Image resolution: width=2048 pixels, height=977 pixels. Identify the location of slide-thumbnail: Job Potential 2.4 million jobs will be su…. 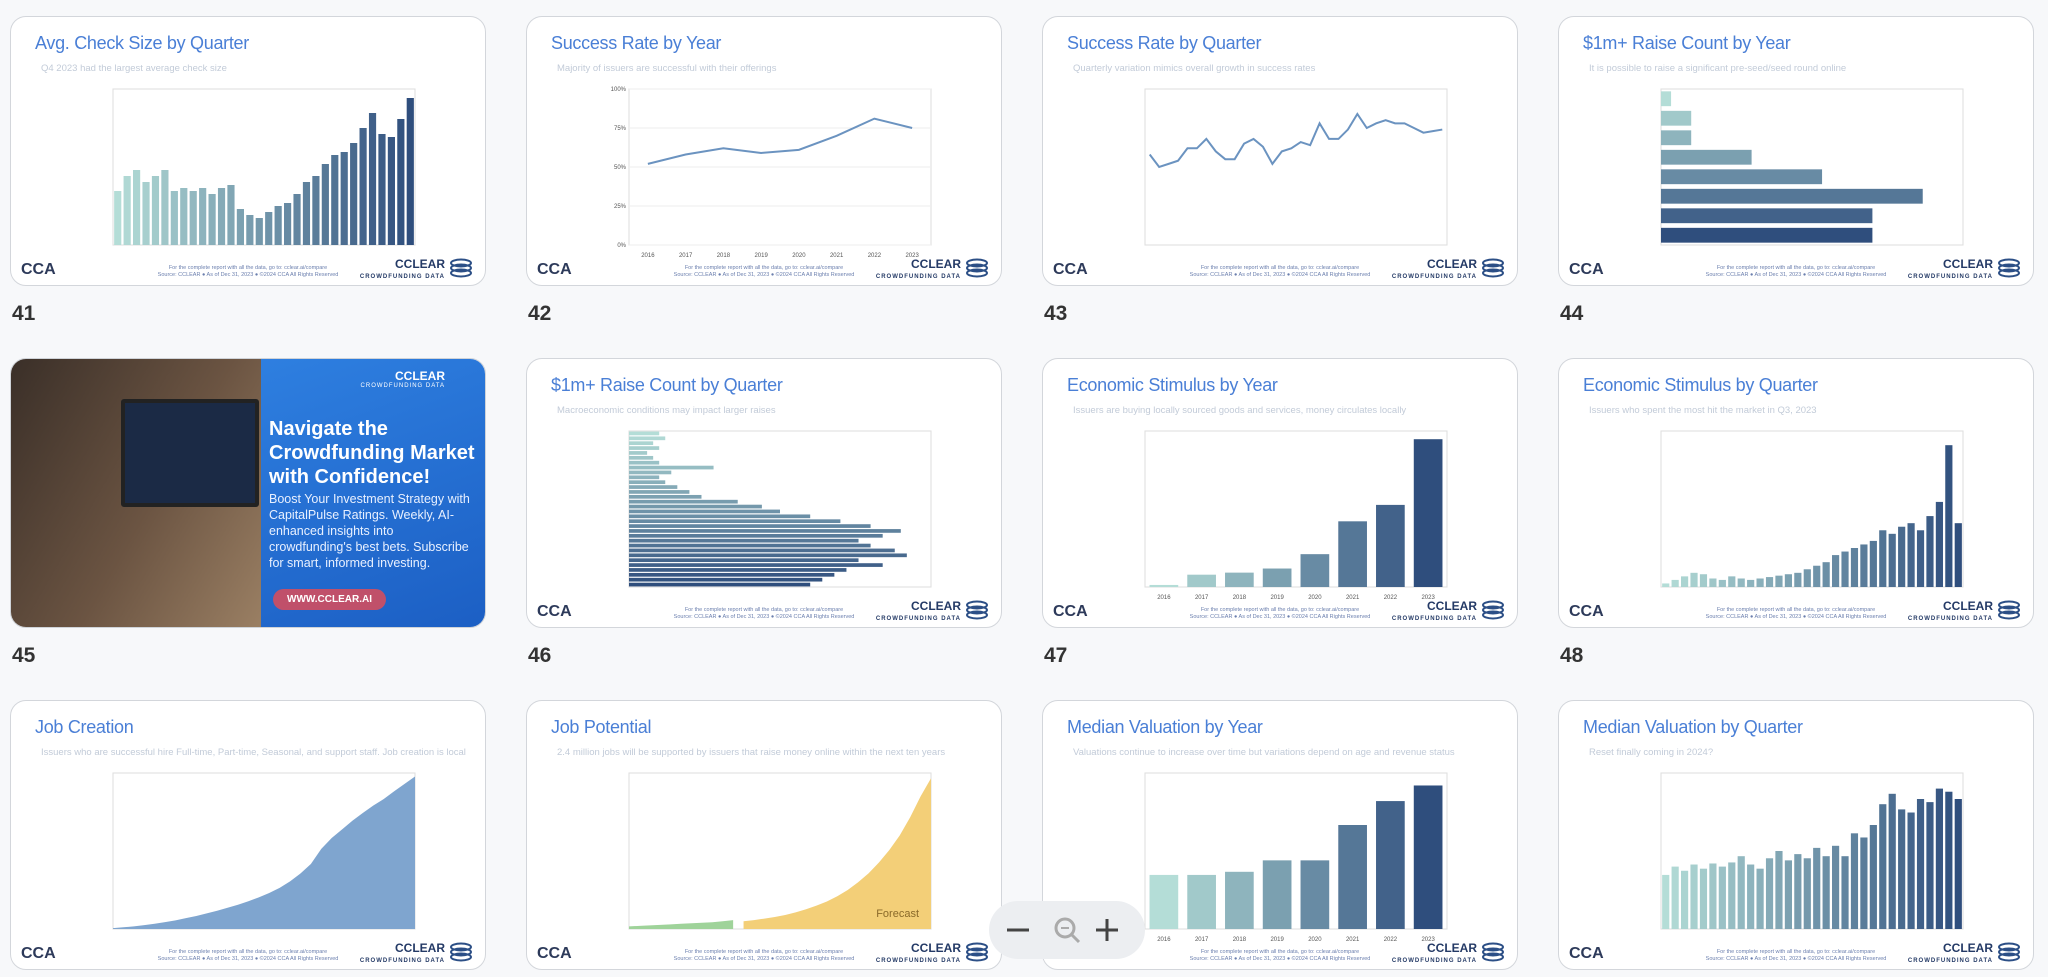
(764, 835).